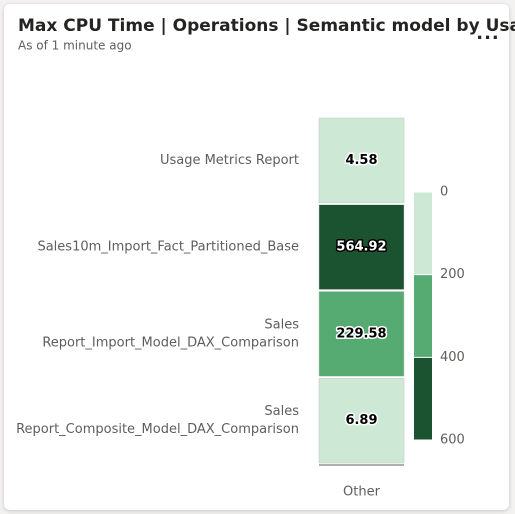  I want to click on subtitle: As of 1 minute ago, so click(75, 46).